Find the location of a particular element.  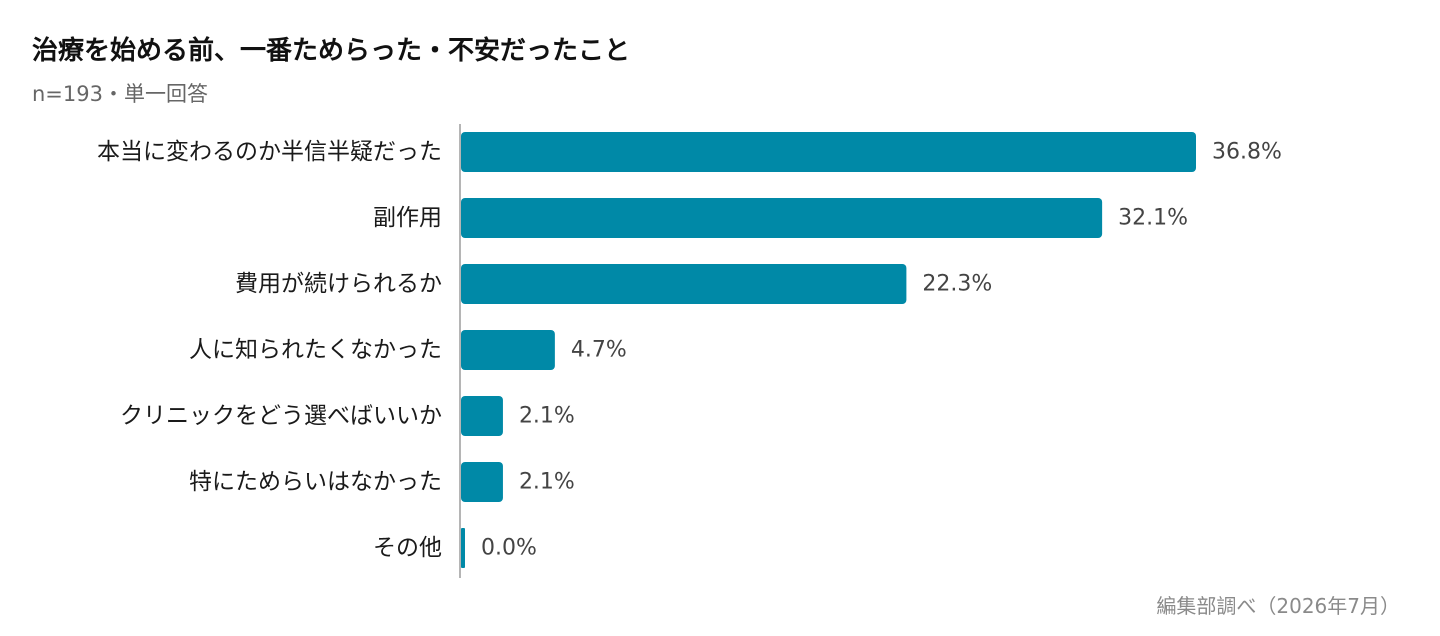

chart-title: 治療を始める前、一番ためらった・不安だったこと is located at coordinates (331, 51).